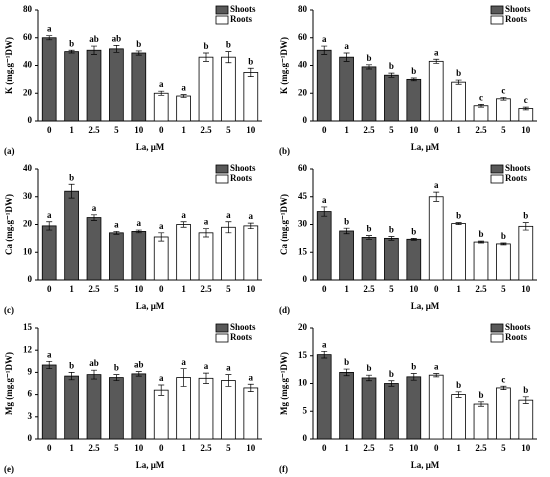  I want to click on significance-letter: ab, so click(139, 365).